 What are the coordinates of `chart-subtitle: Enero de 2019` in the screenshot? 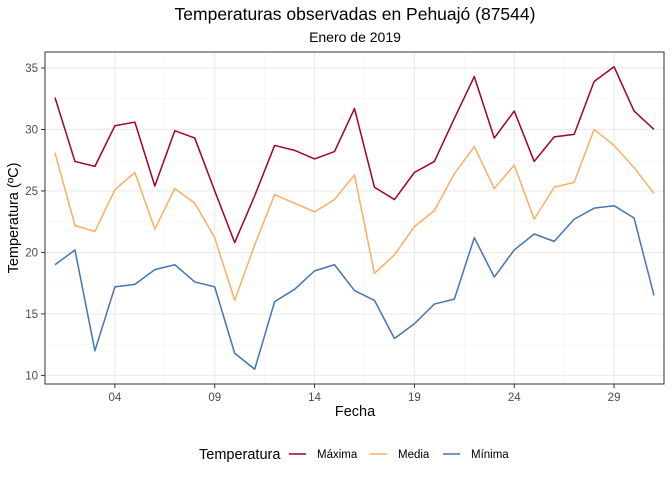 It's located at (355, 37).